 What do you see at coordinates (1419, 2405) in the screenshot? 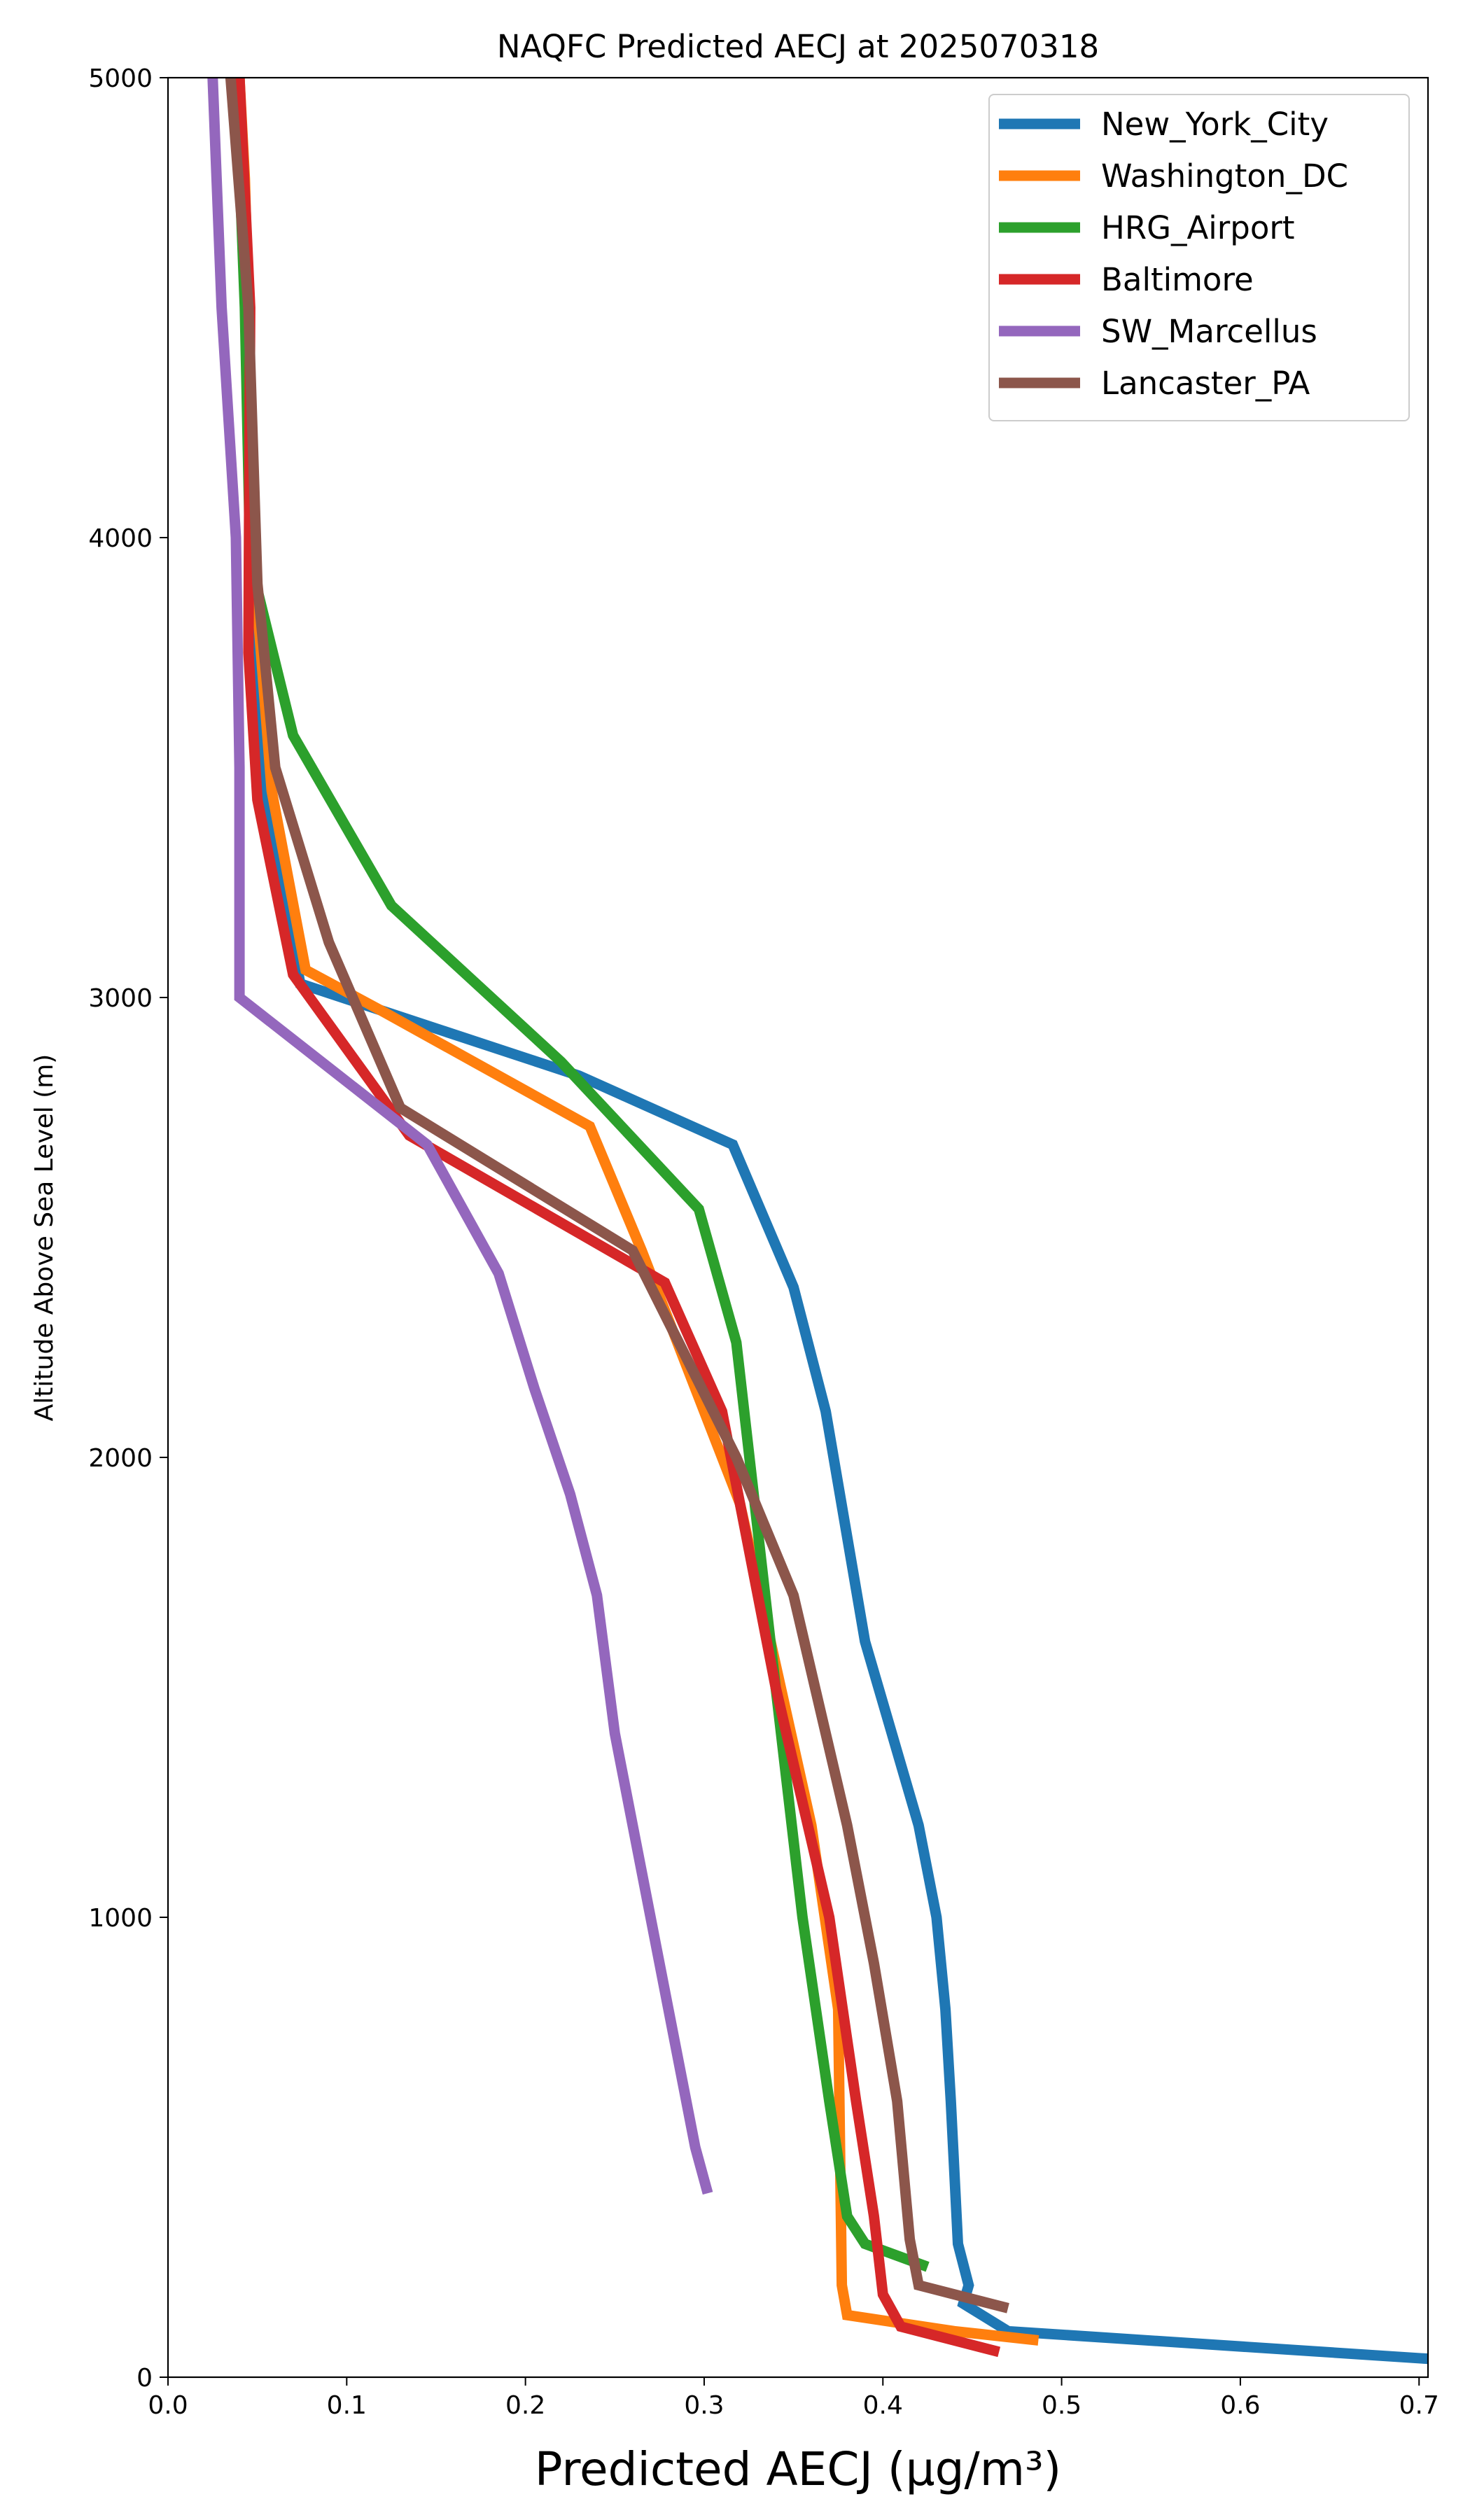
I see `x-tick-label: 0.7` at bounding box center [1419, 2405].